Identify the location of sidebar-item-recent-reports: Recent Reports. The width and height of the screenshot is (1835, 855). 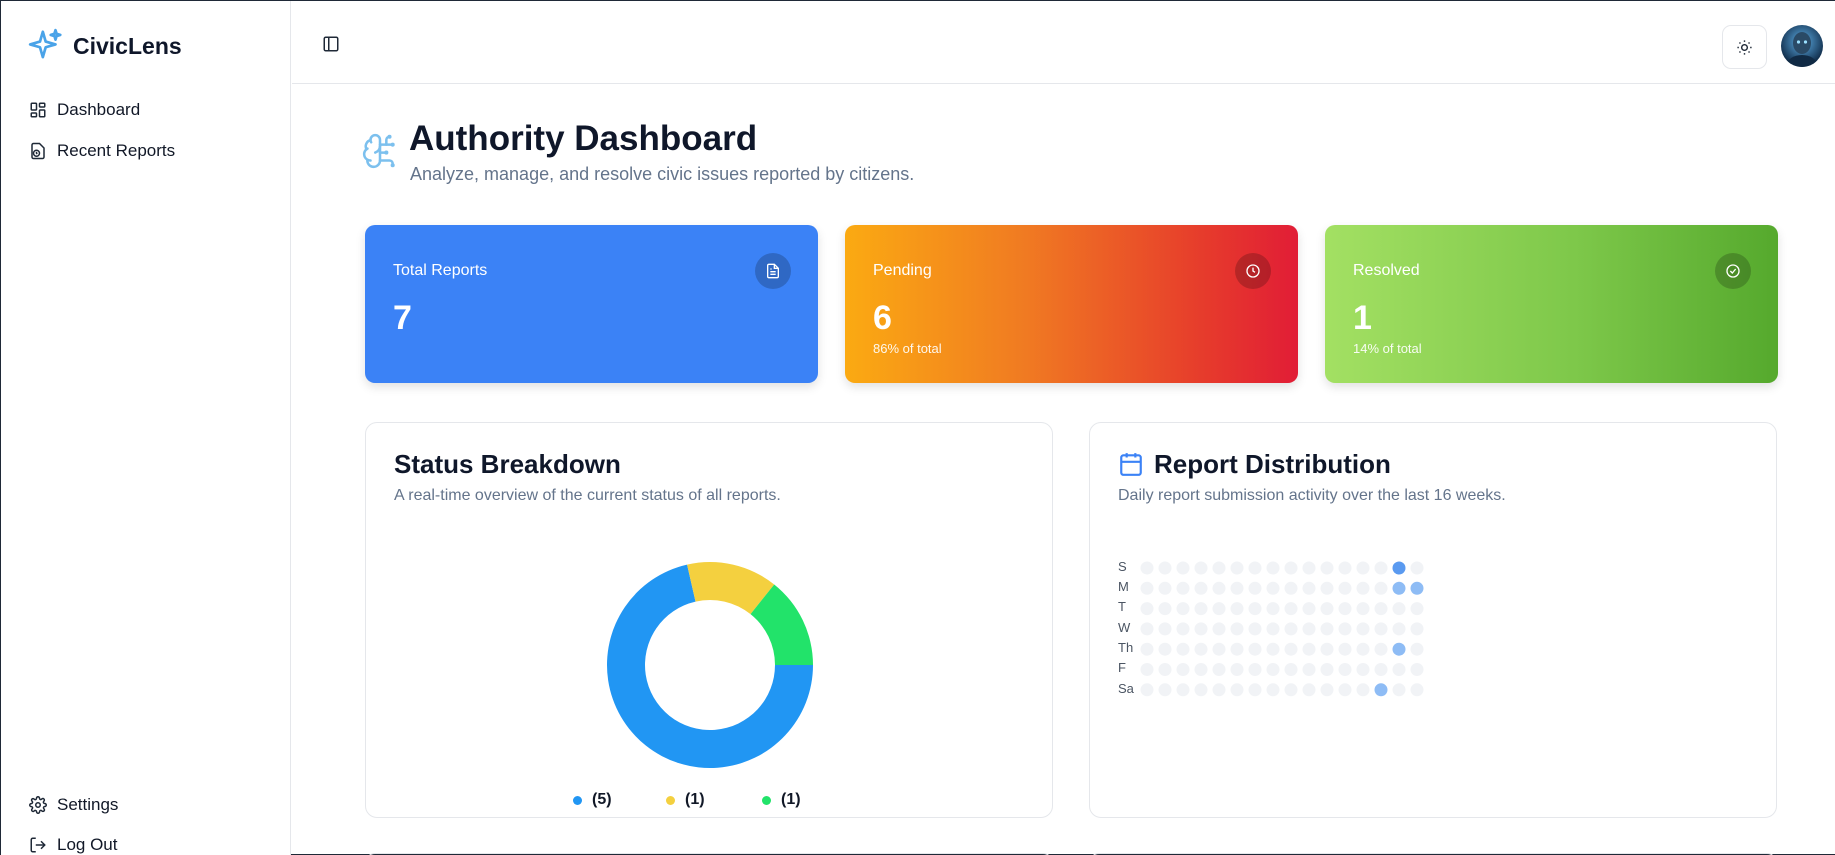
(102, 151).